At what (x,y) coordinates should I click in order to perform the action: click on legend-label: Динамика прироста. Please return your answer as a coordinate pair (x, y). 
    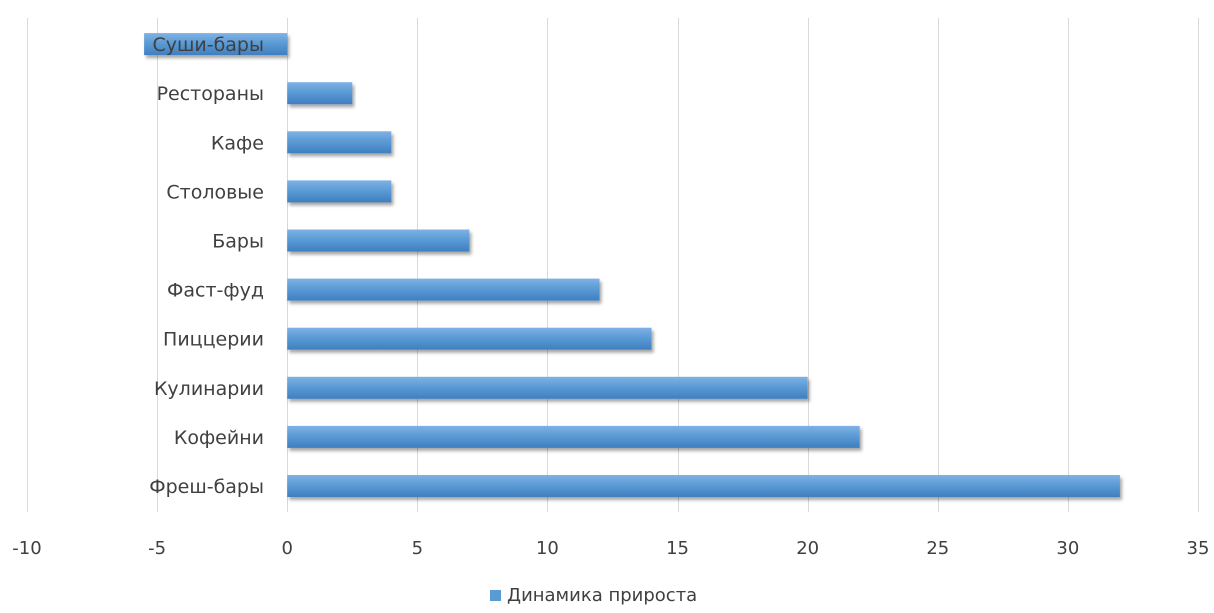
    Looking at the image, I should click on (602, 595).